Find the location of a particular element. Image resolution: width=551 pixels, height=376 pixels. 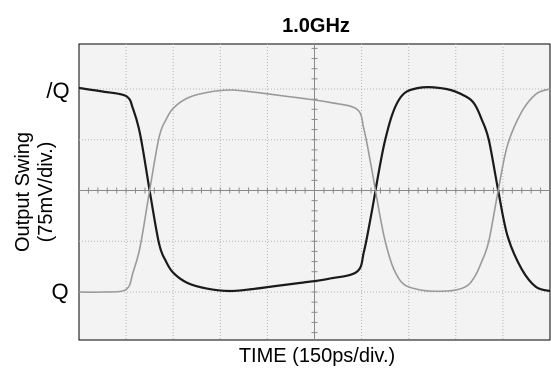

y-axis-label-line1: Output Swing is located at coordinates (23, 192).